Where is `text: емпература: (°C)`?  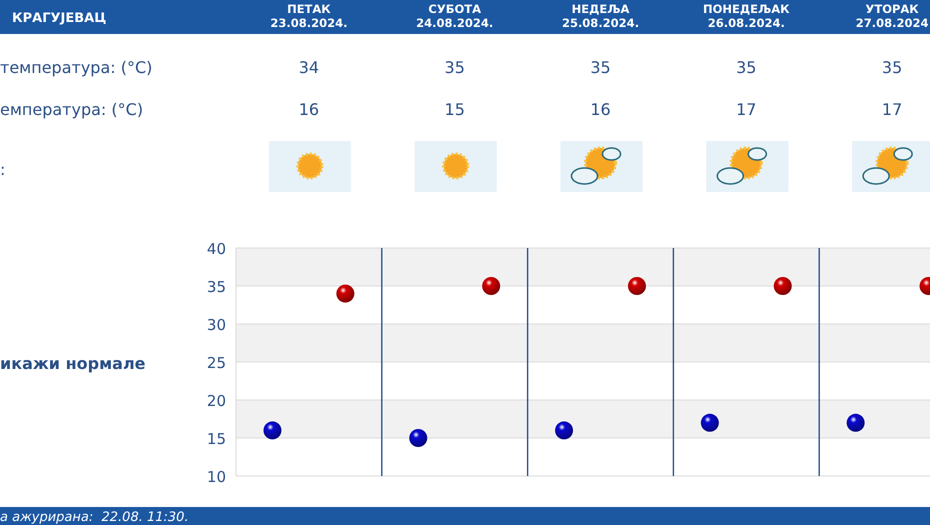 text: емпература: (°C) is located at coordinates (72, 109).